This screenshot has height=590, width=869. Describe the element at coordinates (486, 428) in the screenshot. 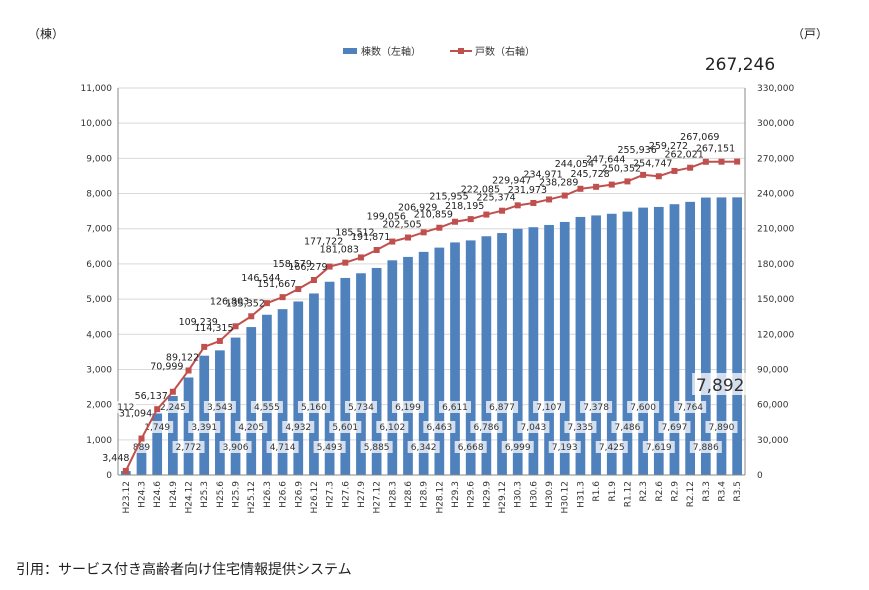

I see `bar-value-label: 6,786` at that location.